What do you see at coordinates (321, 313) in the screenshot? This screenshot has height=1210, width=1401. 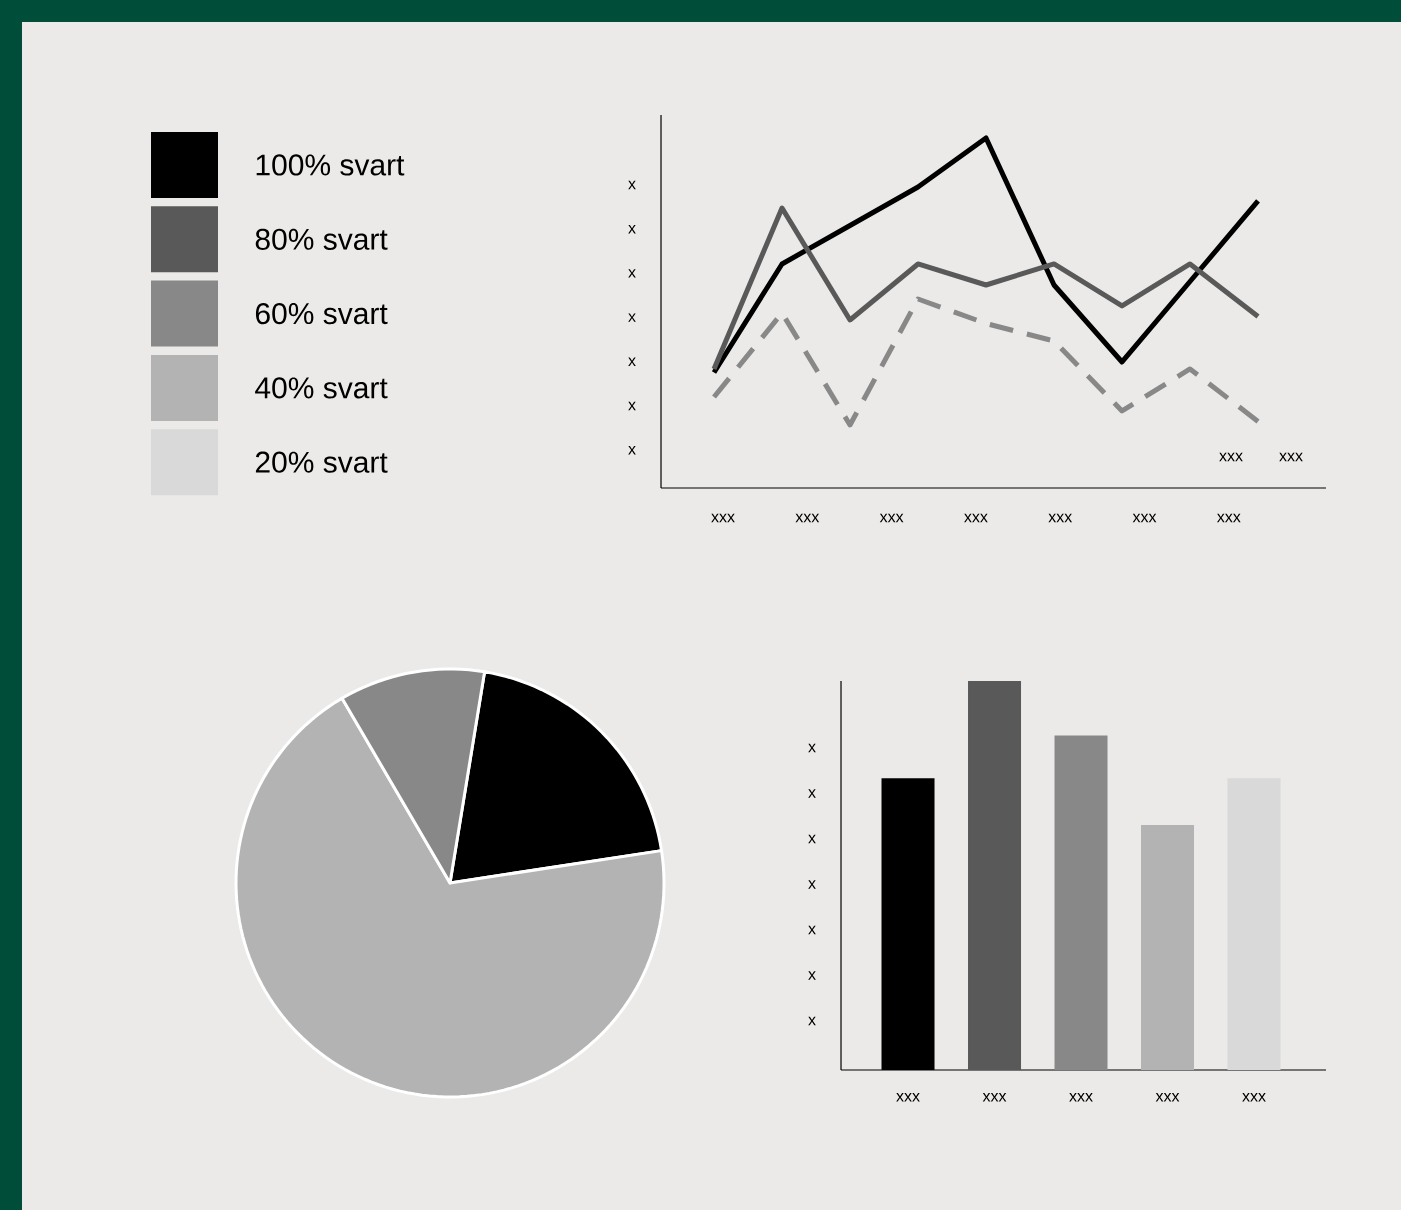 I see `text: 60% svart` at bounding box center [321, 313].